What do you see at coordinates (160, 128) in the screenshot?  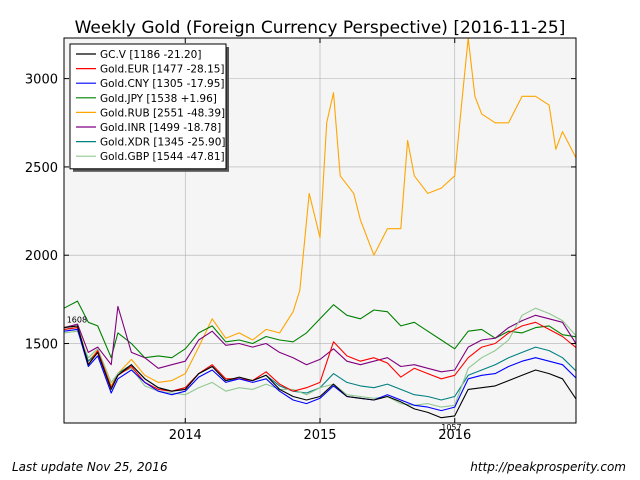 I see `legend-label: Gold.INR [1499 -18.78]` at bounding box center [160, 128].